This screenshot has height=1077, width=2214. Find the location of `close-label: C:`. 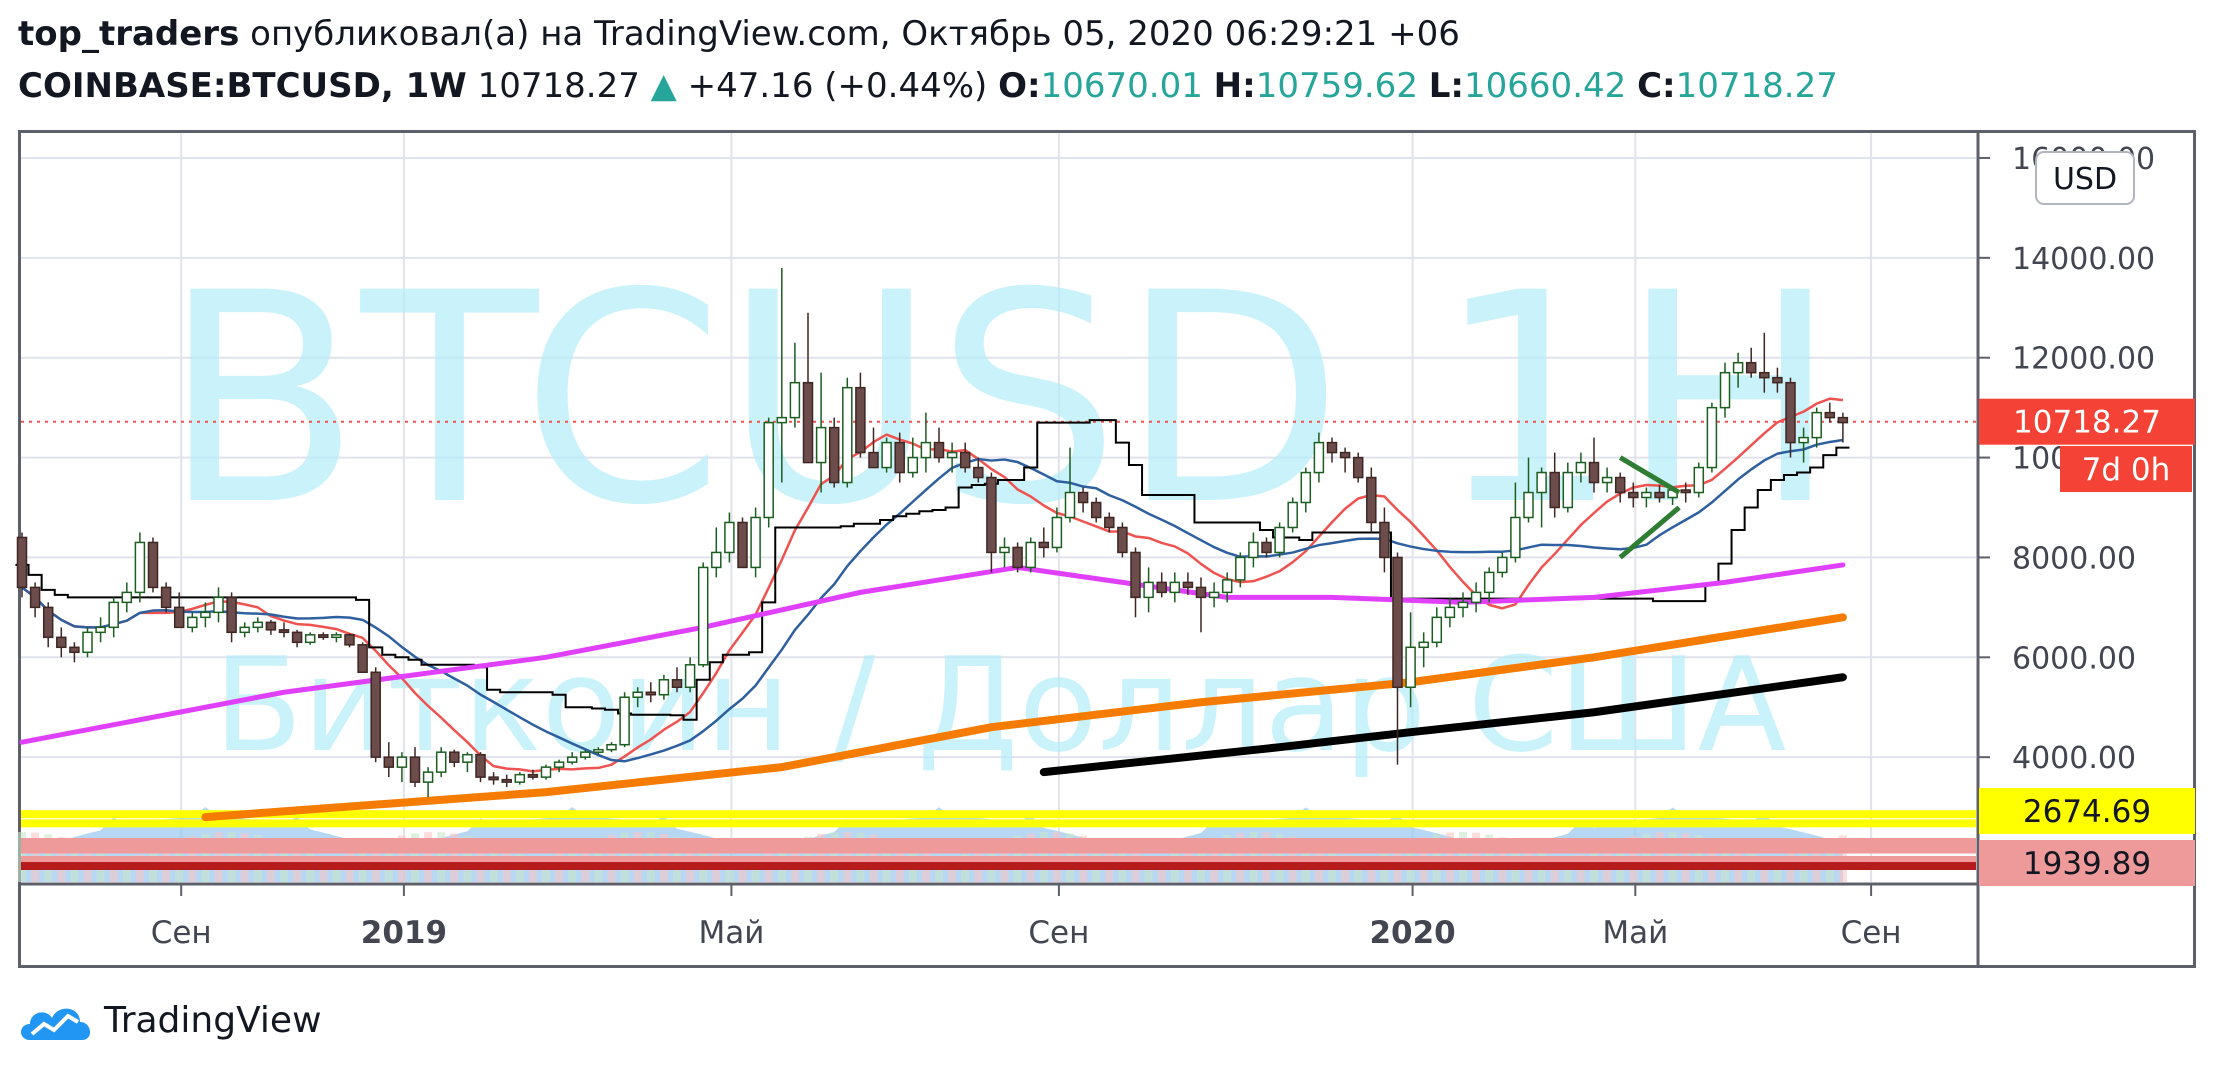

close-label: C: is located at coordinates (1656, 86).